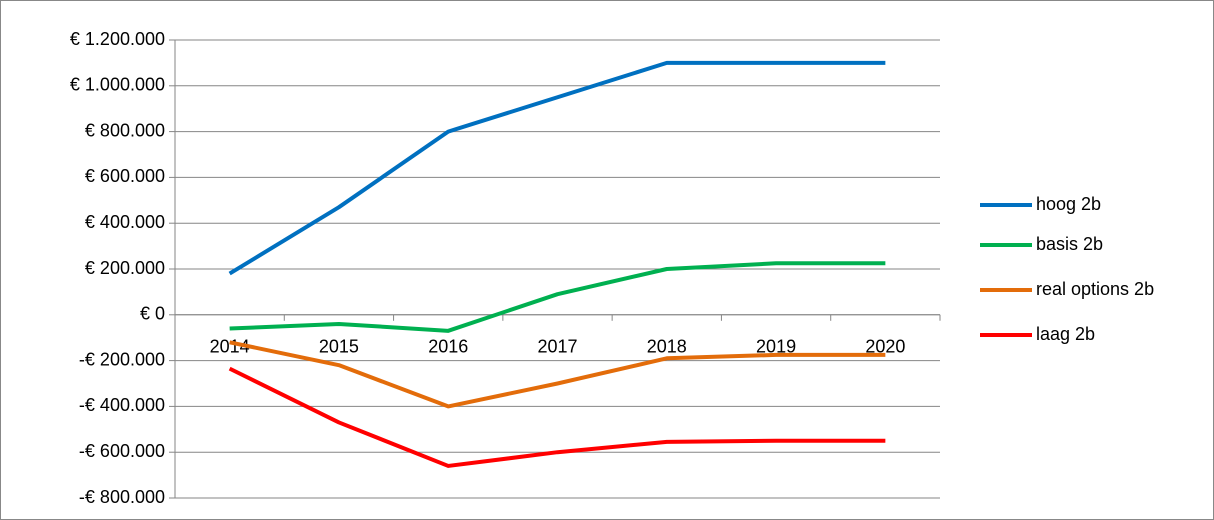 Image resolution: width=1214 pixels, height=520 pixels. What do you see at coordinates (1069, 244) in the screenshot?
I see `legend-label: basis 2b` at bounding box center [1069, 244].